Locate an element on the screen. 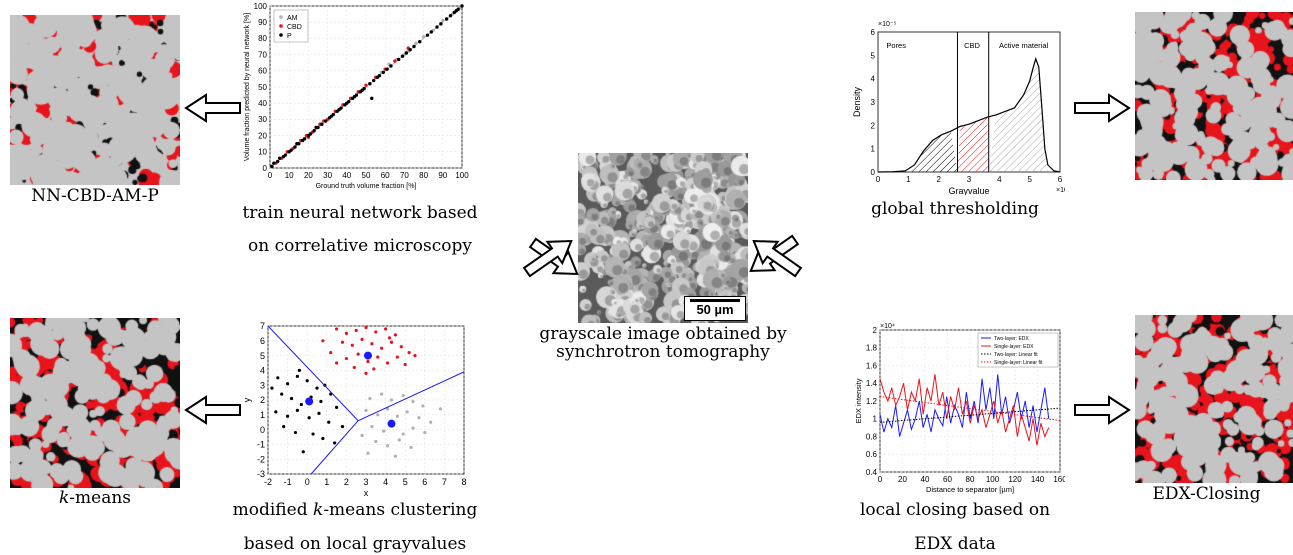 The height and width of the screenshot is (555, 1293). y-tick-label: 70 is located at coordinates (262, 54).